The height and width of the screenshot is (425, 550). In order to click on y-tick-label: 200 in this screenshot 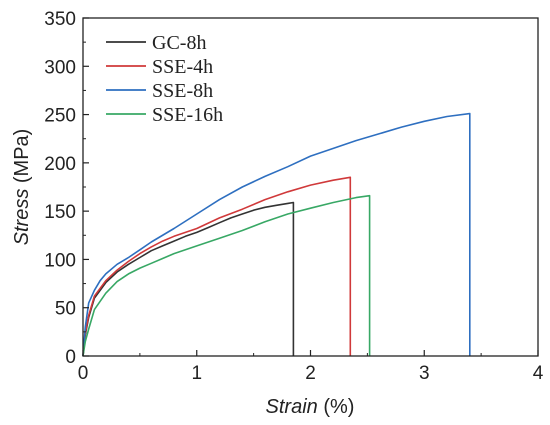, I will do `click(60, 164)`.